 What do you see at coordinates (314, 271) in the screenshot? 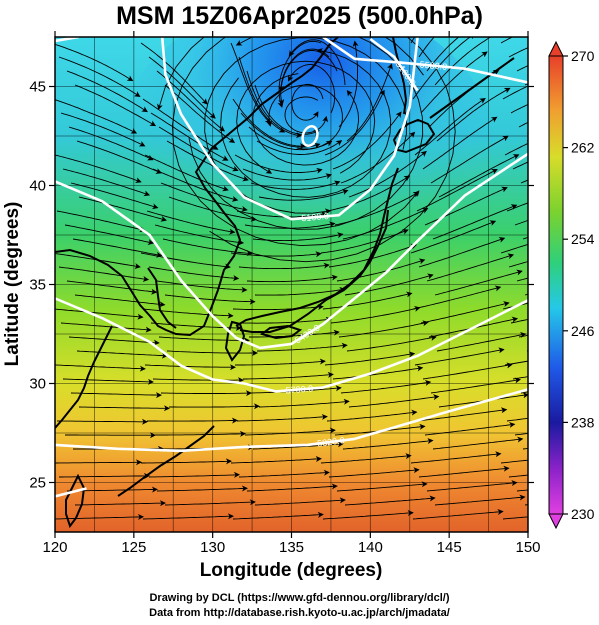
I see `coastline-honshu-south` at bounding box center [314, 271].